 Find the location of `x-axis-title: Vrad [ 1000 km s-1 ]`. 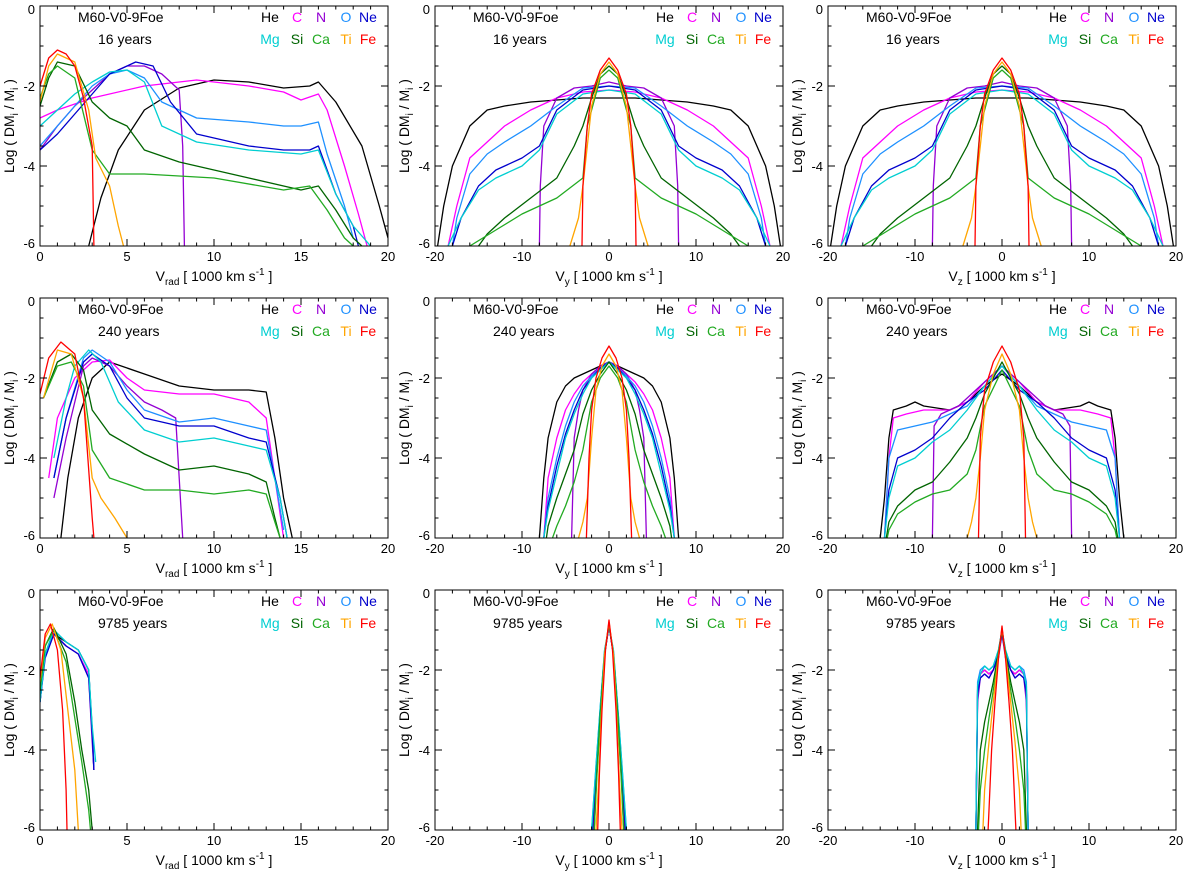

x-axis-title: Vrad [ 1000 km s-1 ] is located at coordinates (214, 569).